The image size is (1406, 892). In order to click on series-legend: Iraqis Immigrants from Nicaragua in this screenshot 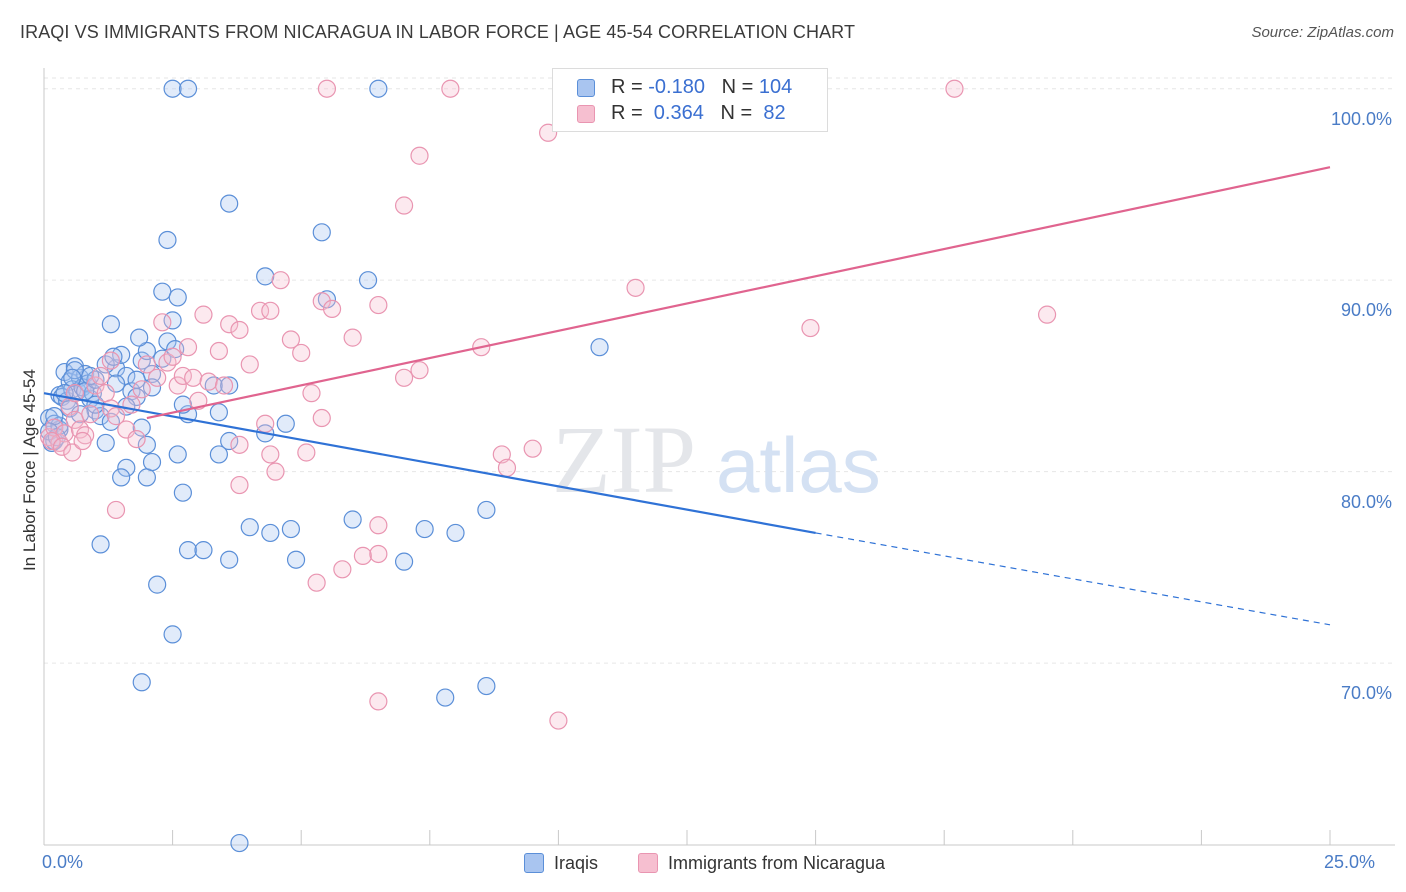, I will do `click(703, 864)`.